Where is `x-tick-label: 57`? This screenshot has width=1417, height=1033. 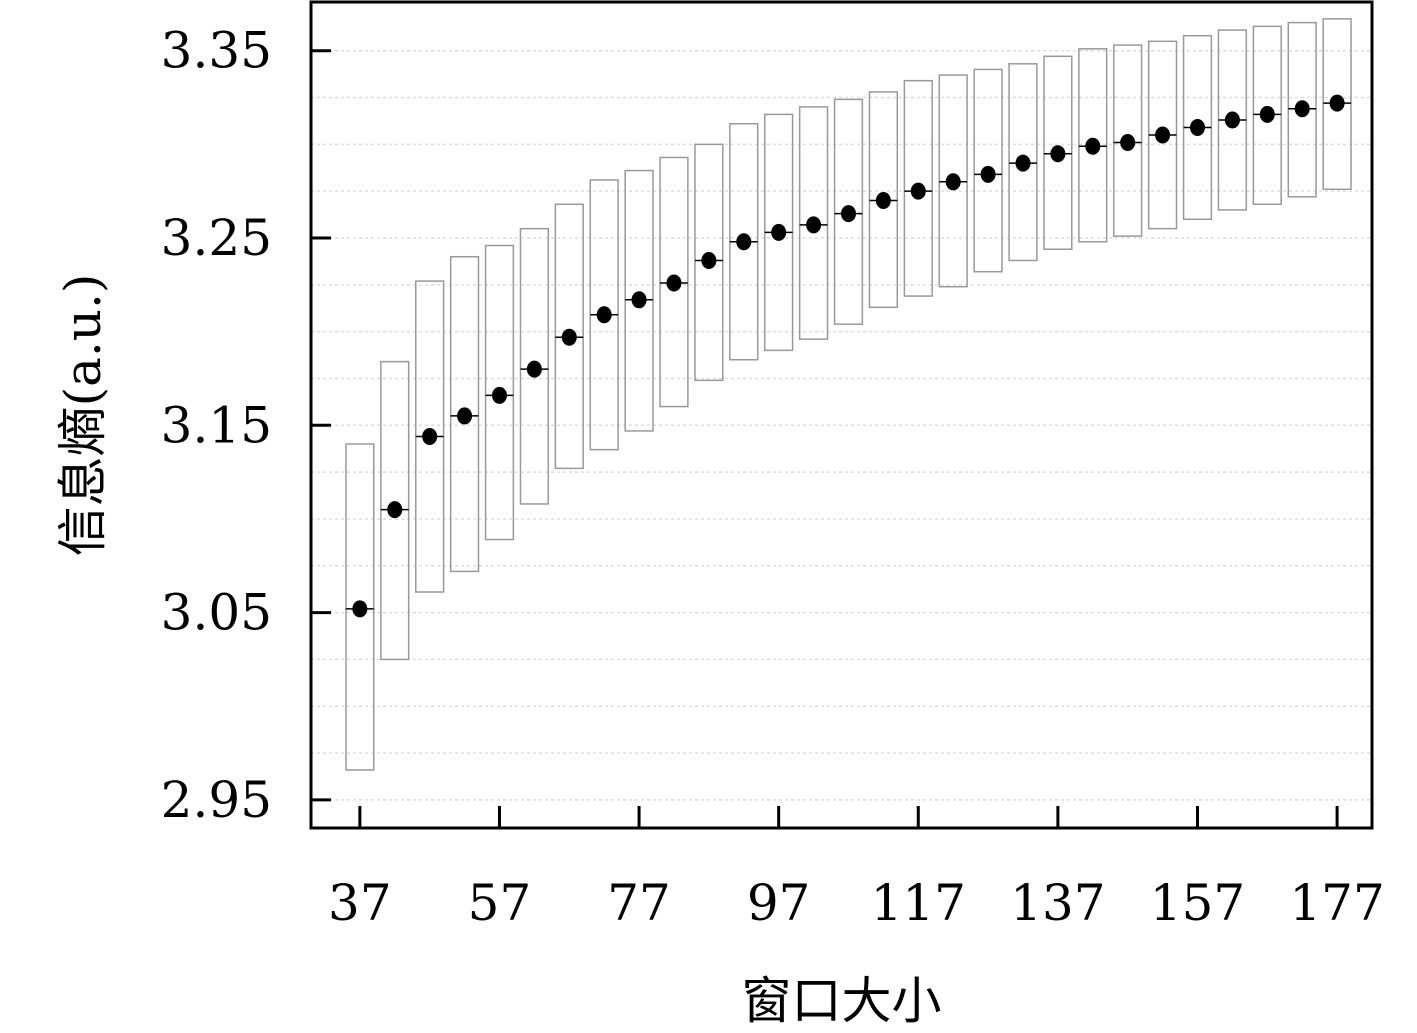 x-tick-label: 57 is located at coordinates (500, 903).